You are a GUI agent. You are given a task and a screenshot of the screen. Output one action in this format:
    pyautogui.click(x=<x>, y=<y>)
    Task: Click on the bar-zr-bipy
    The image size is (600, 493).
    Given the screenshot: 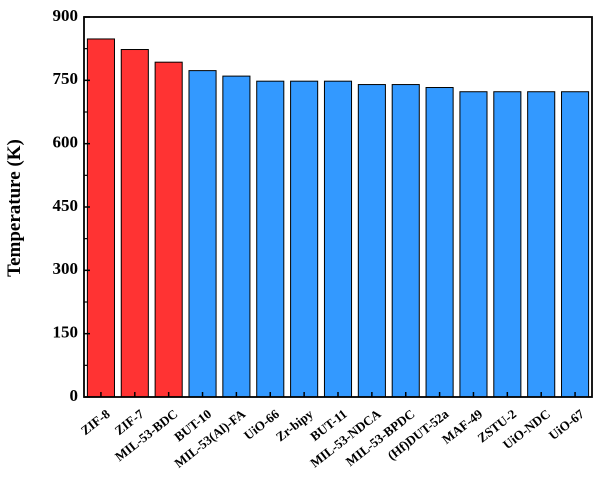 What is the action you would take?
    pyautogui.click(x=304, y=239)
    